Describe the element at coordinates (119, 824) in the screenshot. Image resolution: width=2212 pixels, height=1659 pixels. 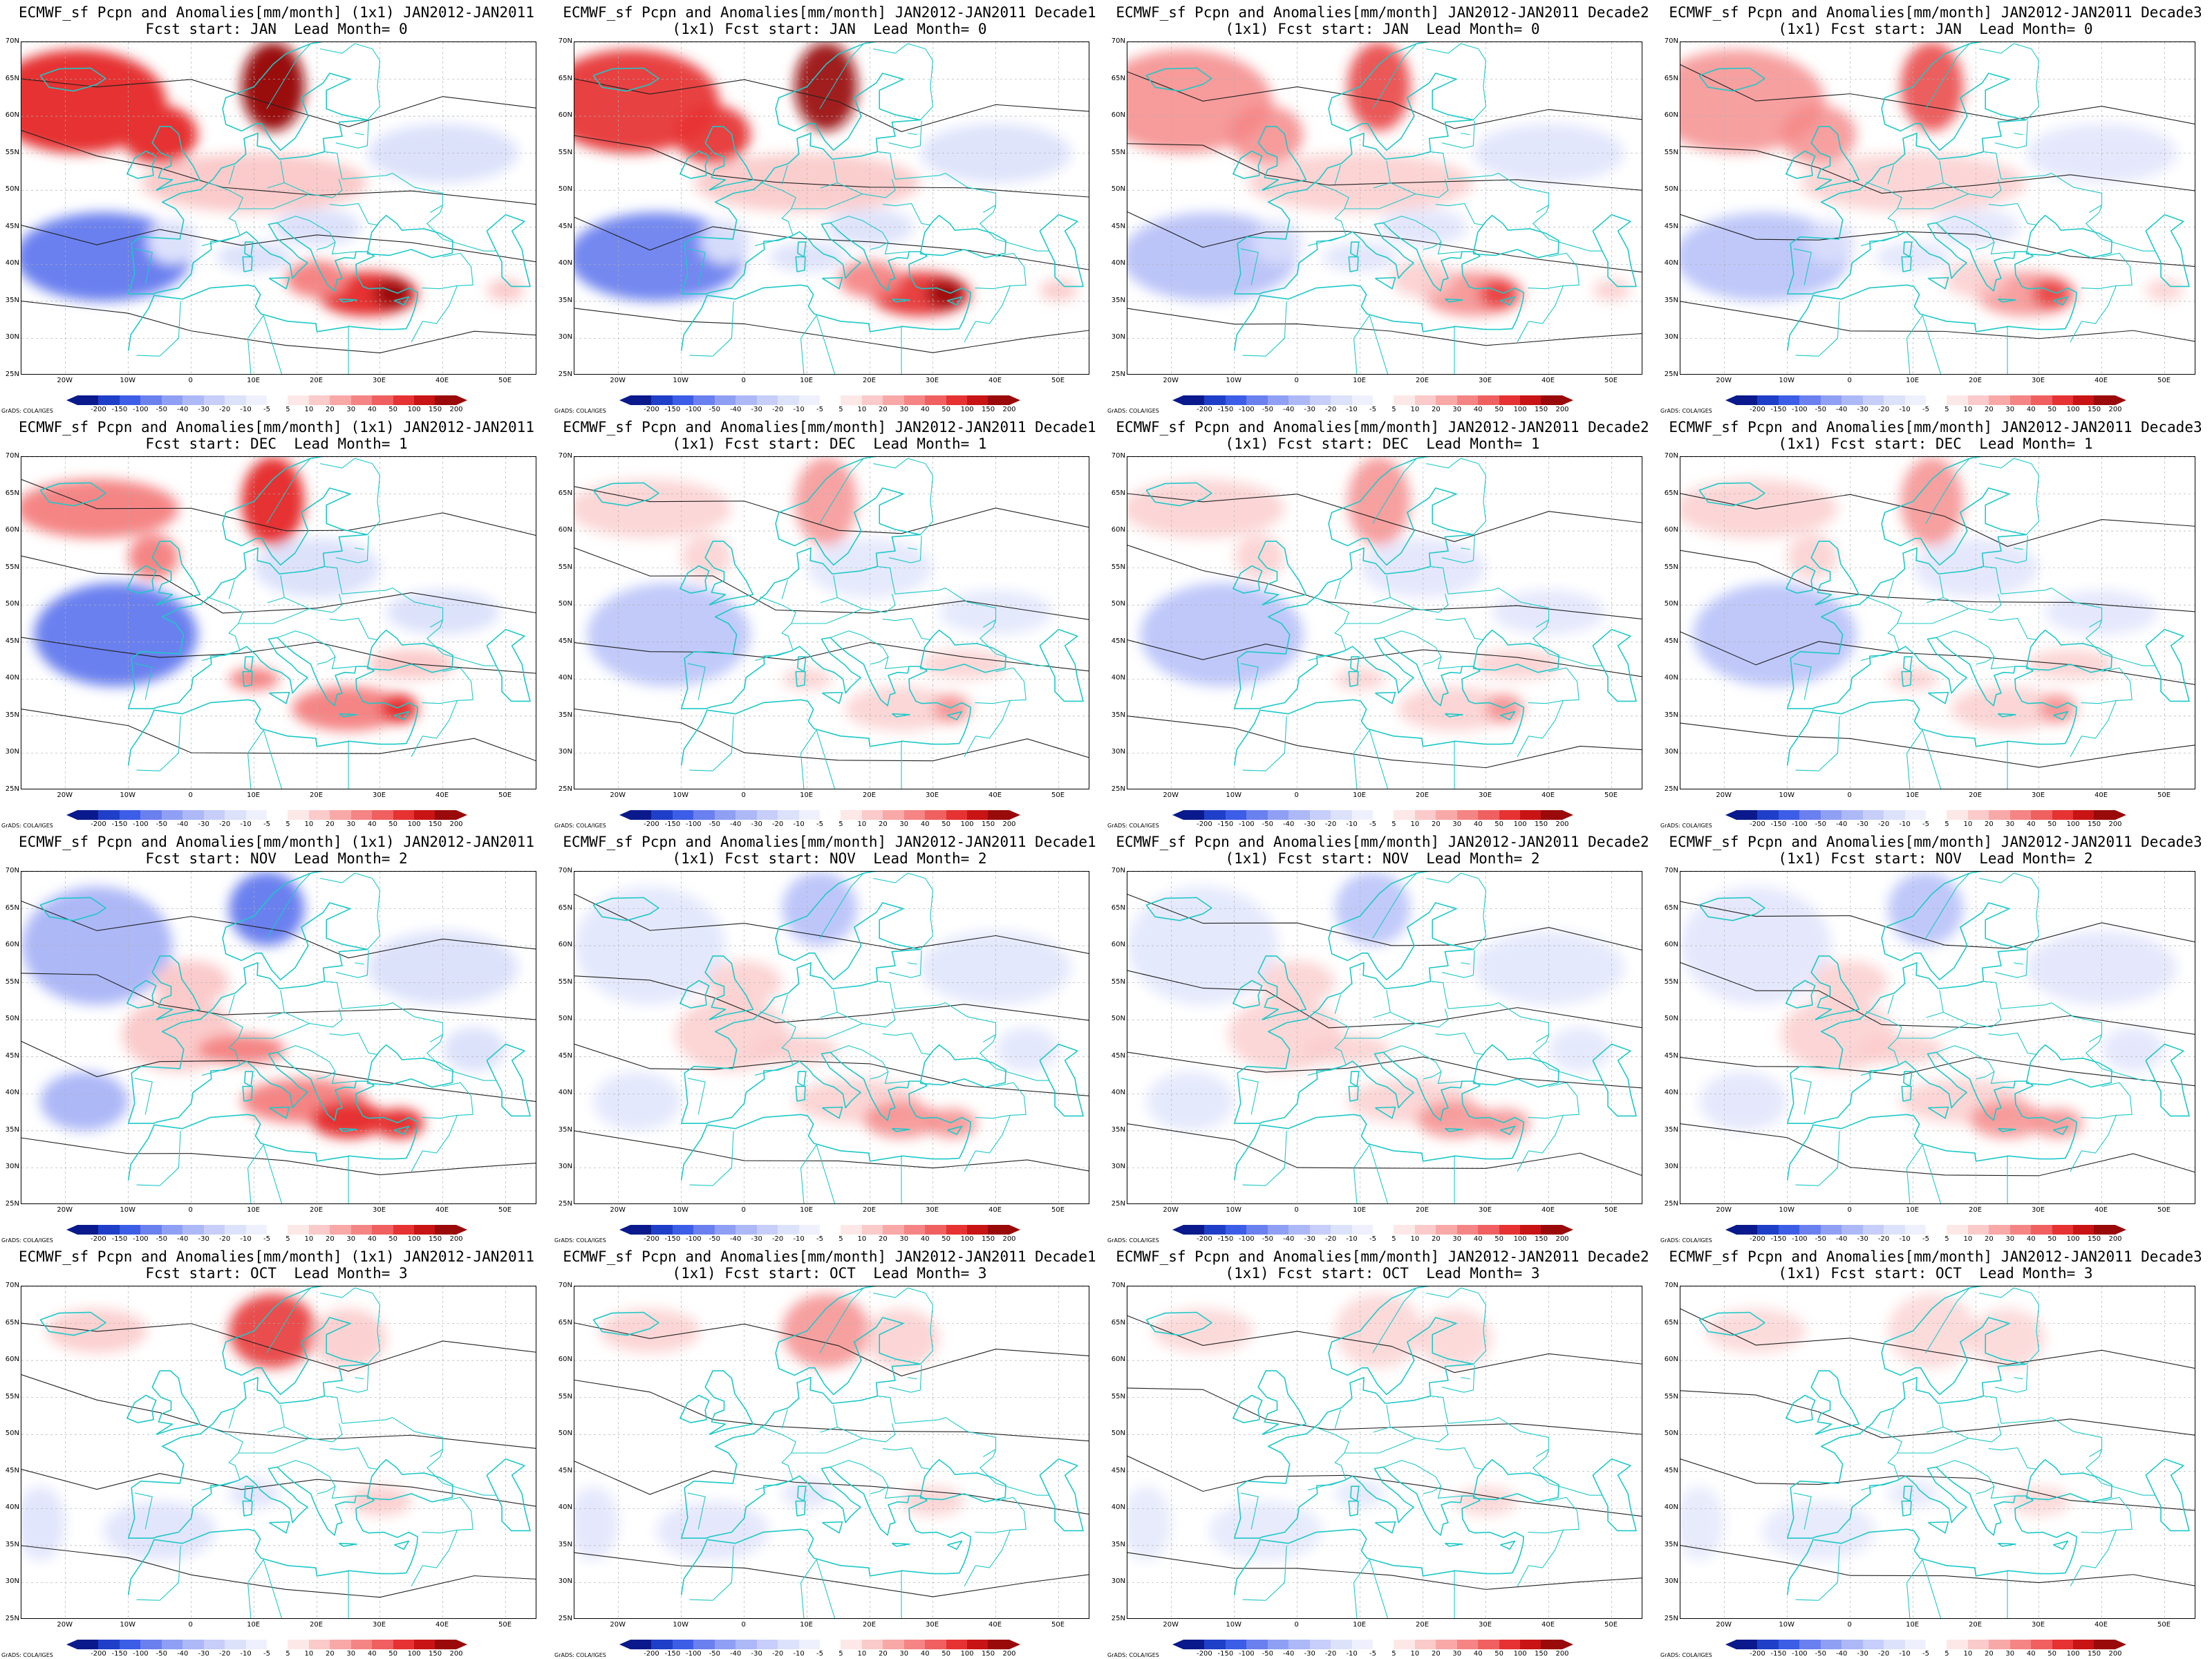
I see `colorbar-label: -150` at that location.